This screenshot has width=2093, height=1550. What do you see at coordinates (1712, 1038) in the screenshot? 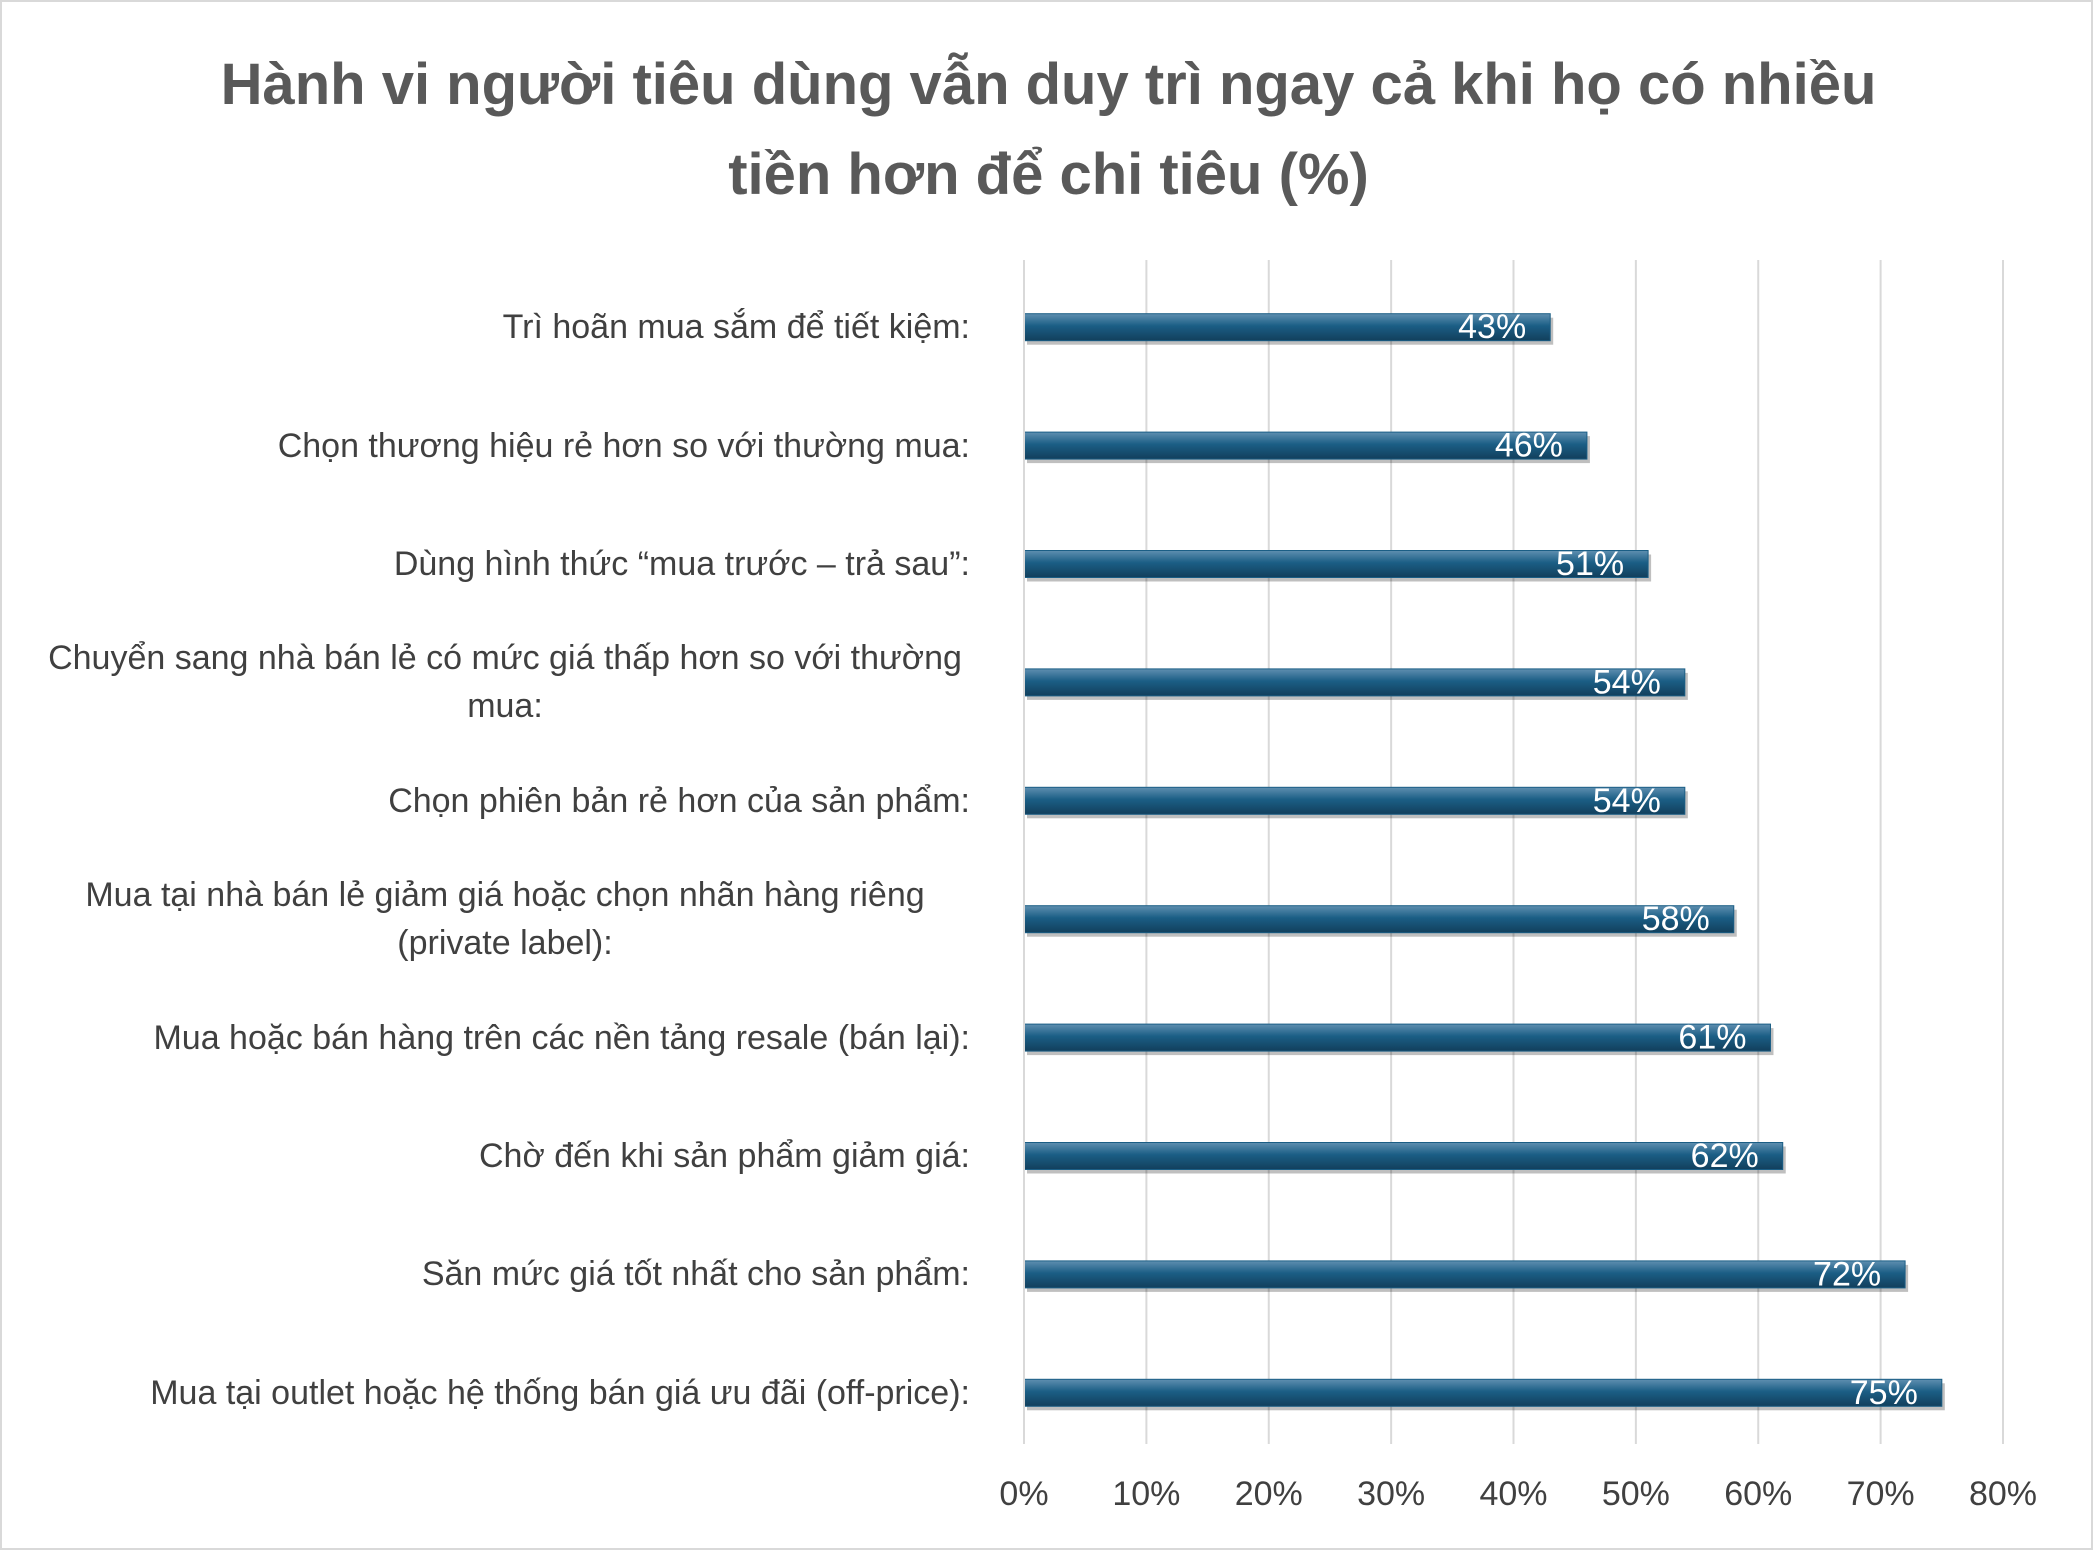
I see `value-label: 61%` at bounding box center [1712, 1038].